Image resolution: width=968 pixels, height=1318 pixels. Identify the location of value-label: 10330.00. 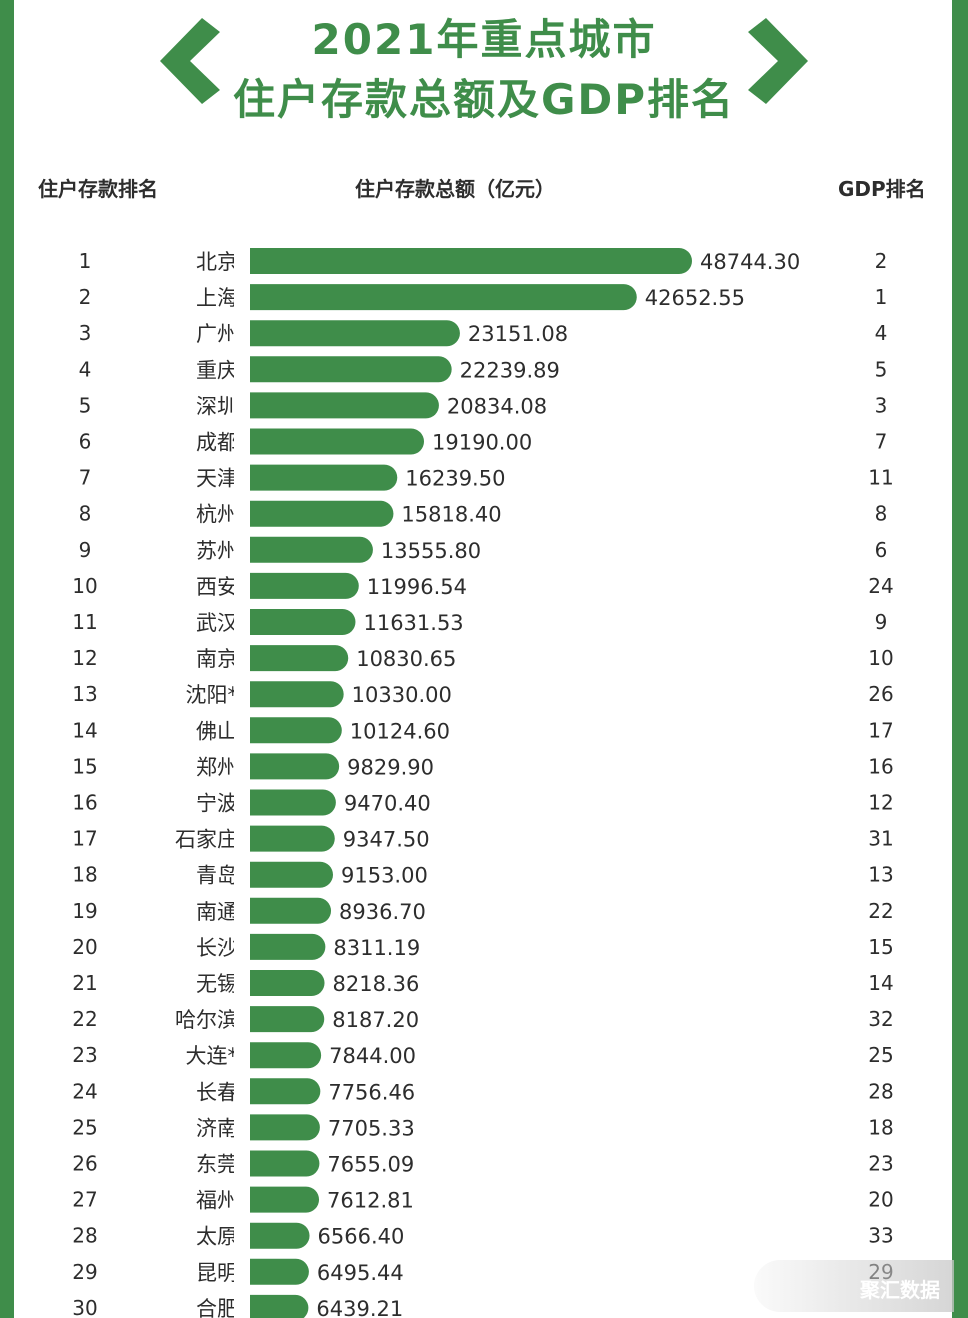
(402, 695).